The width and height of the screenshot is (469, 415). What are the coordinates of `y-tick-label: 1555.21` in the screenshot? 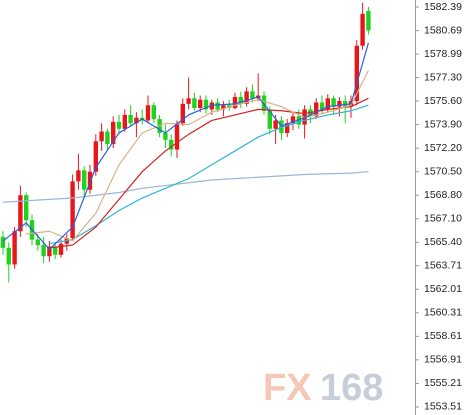 It's located at (443, 383).